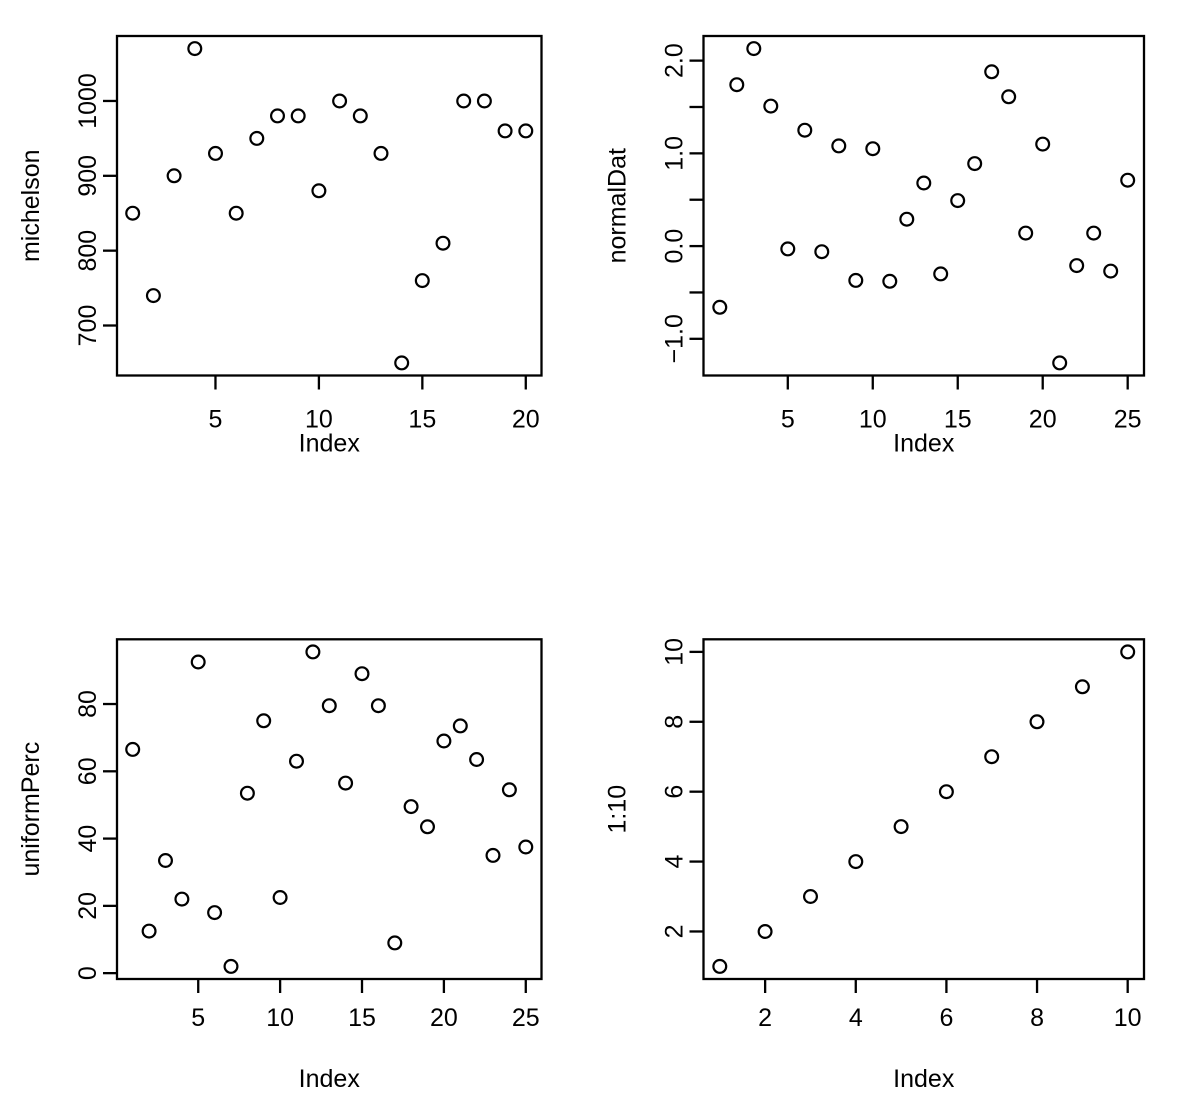 The image size is (1185, 1101). What do you see at coordinates (675, 932) in the screenshot?
I see `y-tick-label: 2` at bounding box center [675, 932].